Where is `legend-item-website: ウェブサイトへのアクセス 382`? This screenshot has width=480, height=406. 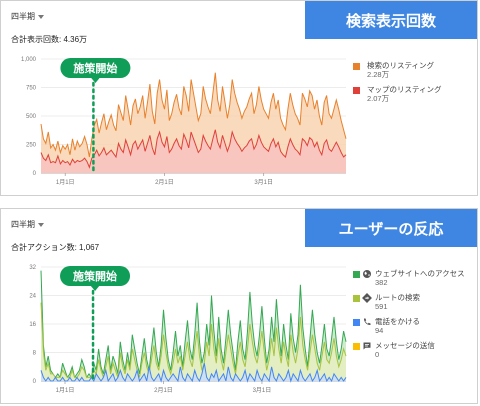
legend-item-website: ウェブサイトへのアクセス 382 is located at coordinates (415, 278).